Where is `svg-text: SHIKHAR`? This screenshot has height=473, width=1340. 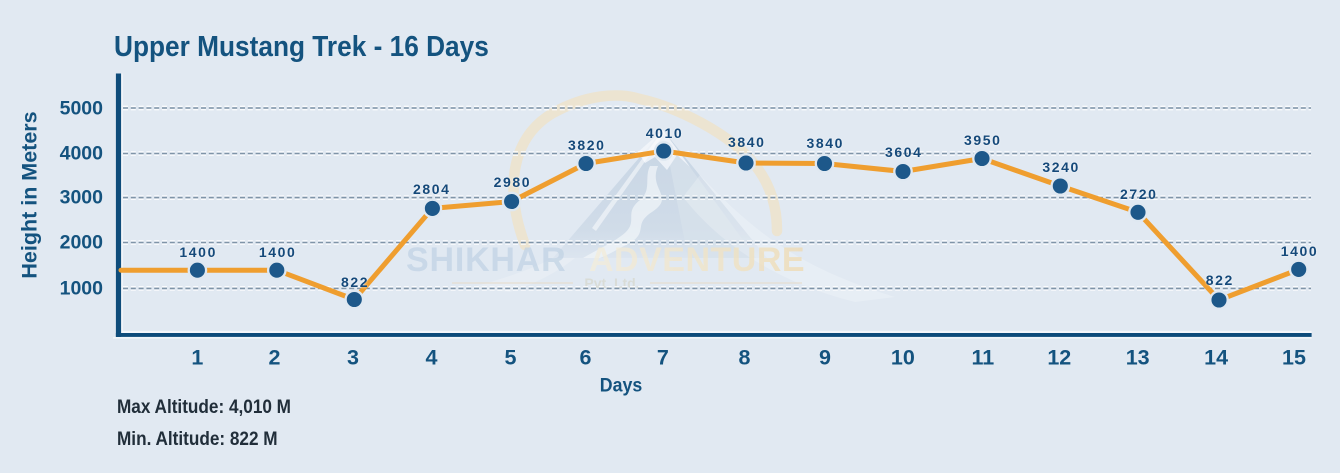 svg-text: SHIKHAR is located at coordinates (486, 260).